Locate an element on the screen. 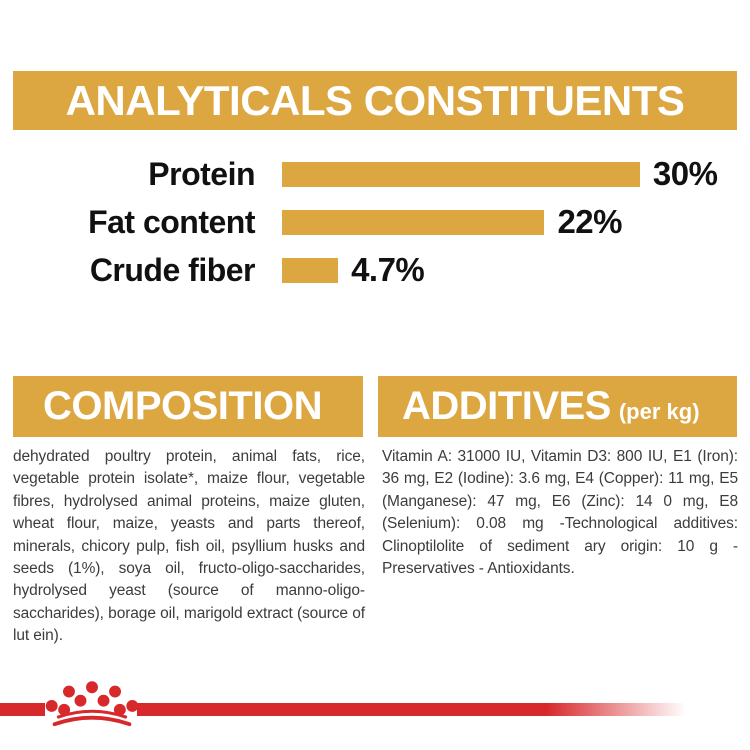 The height and width of the screenshot is (750, 750). analytical-constituents-banner: ANALYTICALS CONSTITUENTS is located at coordinates (375, 100).